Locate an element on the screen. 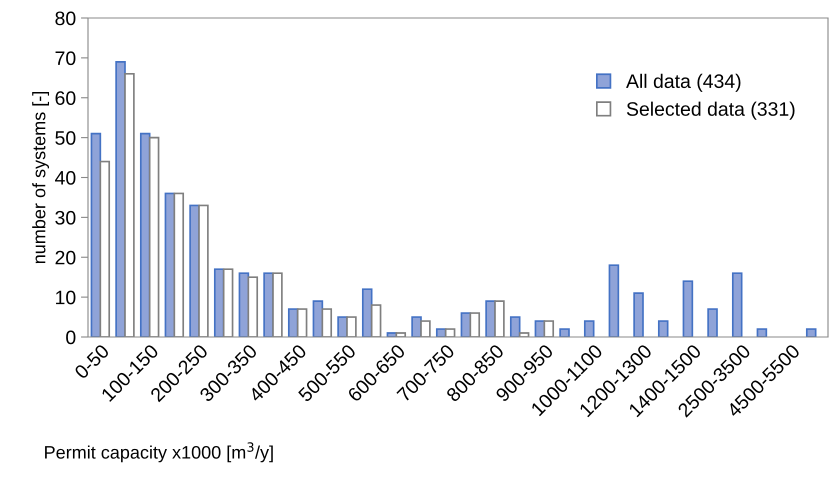  legend-label: Selected data (331) is located at coordinates (710, 111).